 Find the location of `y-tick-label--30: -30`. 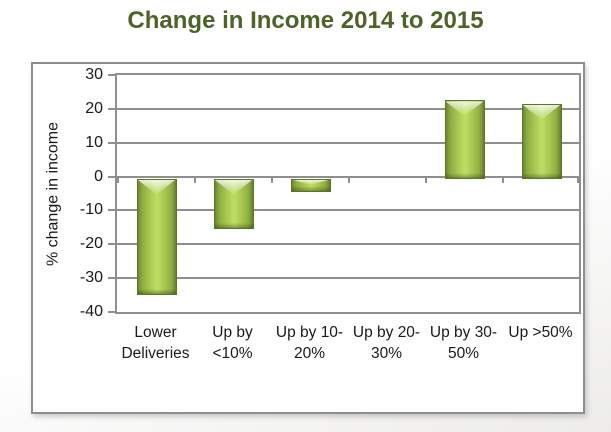

y-tick-label--30: -30 is located at coordinates (91, 278).